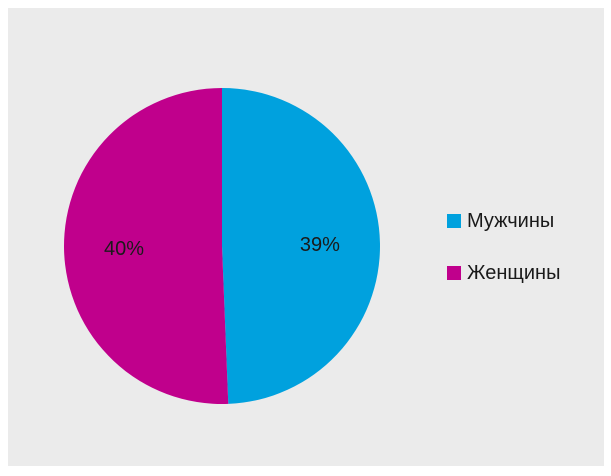  Describe the element at coordinates (454, 273) in the screenshot. I see `legend-swatch-women` at that location.